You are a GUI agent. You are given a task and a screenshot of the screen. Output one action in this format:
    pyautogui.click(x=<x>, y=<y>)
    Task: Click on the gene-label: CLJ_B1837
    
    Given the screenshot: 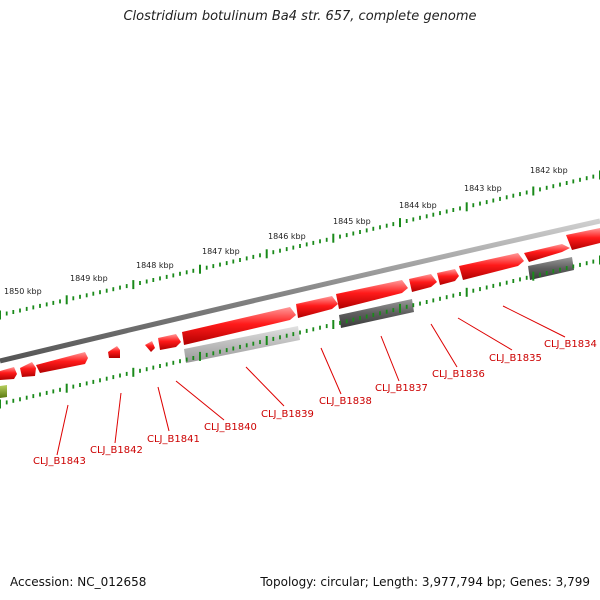 What is the action you would take?
    pyautogui.click(x=401, y=388)
    